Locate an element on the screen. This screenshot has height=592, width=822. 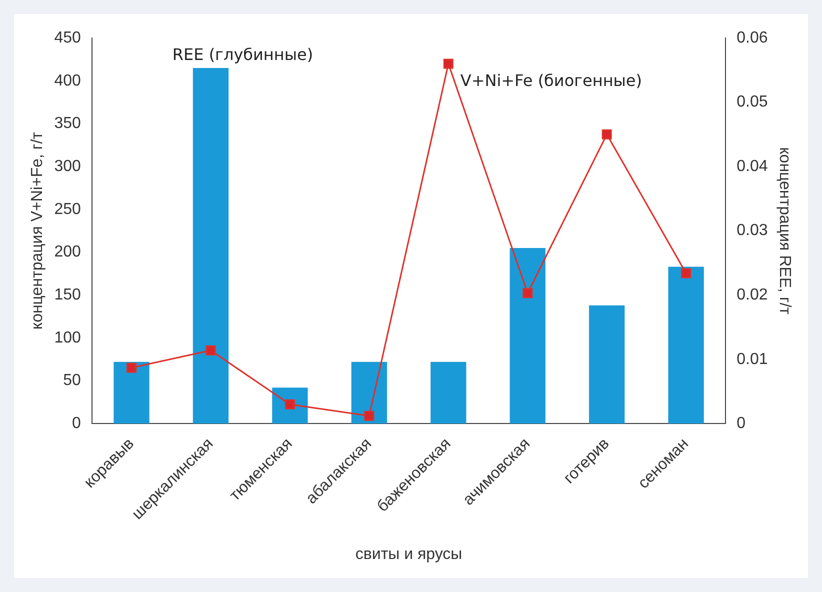
x-axis-title: свиты и ярусы is located at coordinates (408, 554).